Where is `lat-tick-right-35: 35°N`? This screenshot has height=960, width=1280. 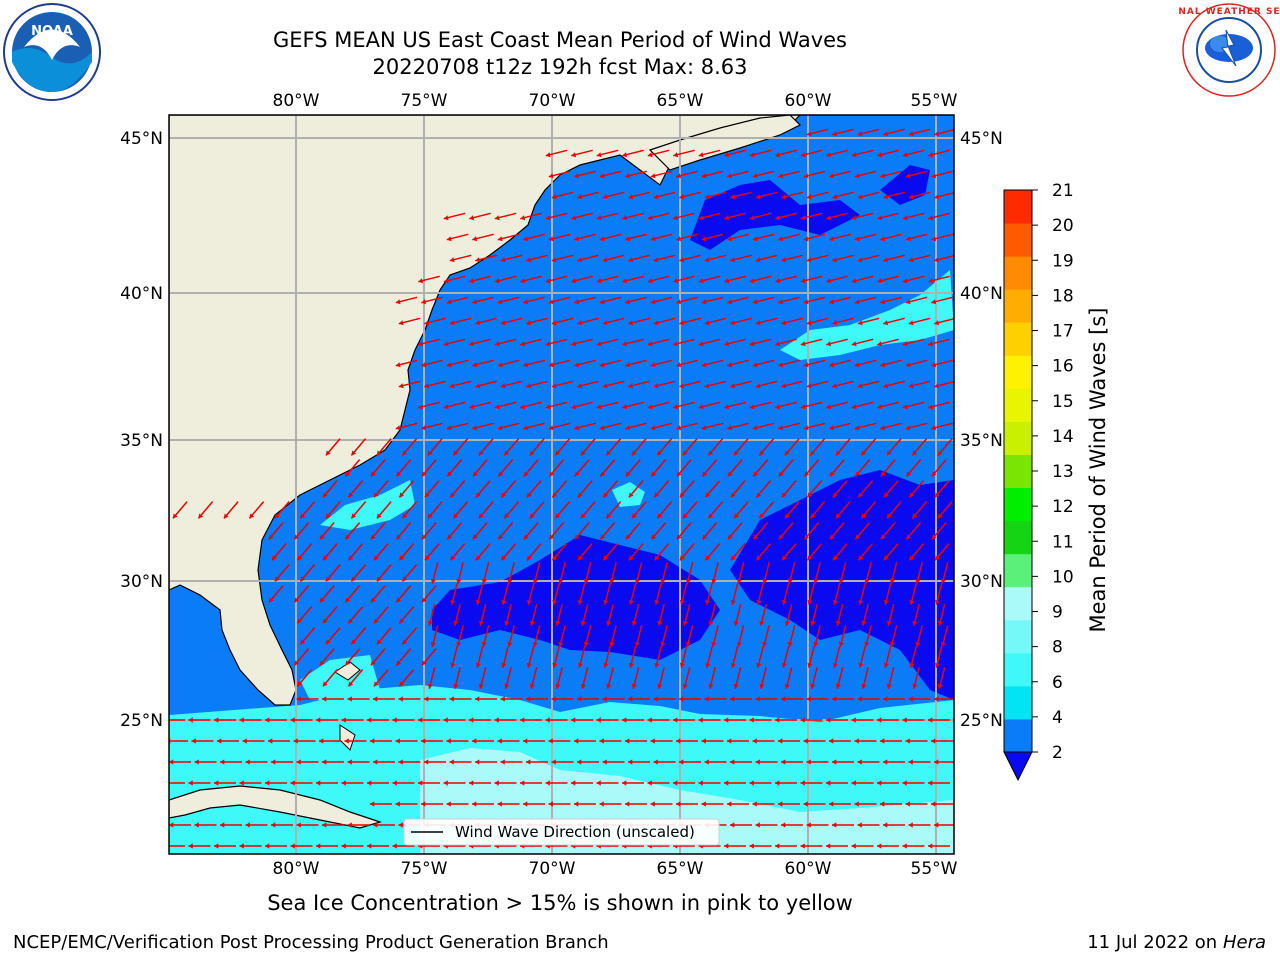 lat-tick-right-35: 35°N is located at coordinates (981, 441).